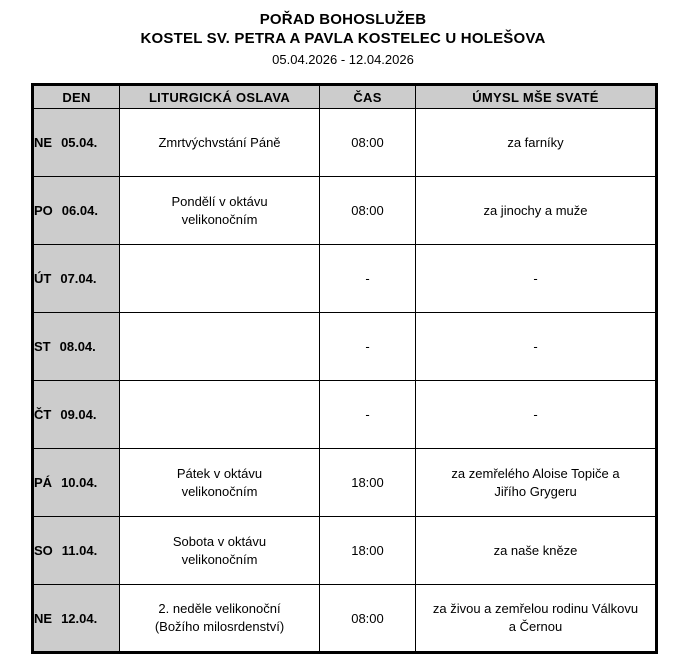 This screenshot has width=686, height=671. I want to click on intention-line-1: za zemřelého Aloise Topiče a, so click(535, 473).